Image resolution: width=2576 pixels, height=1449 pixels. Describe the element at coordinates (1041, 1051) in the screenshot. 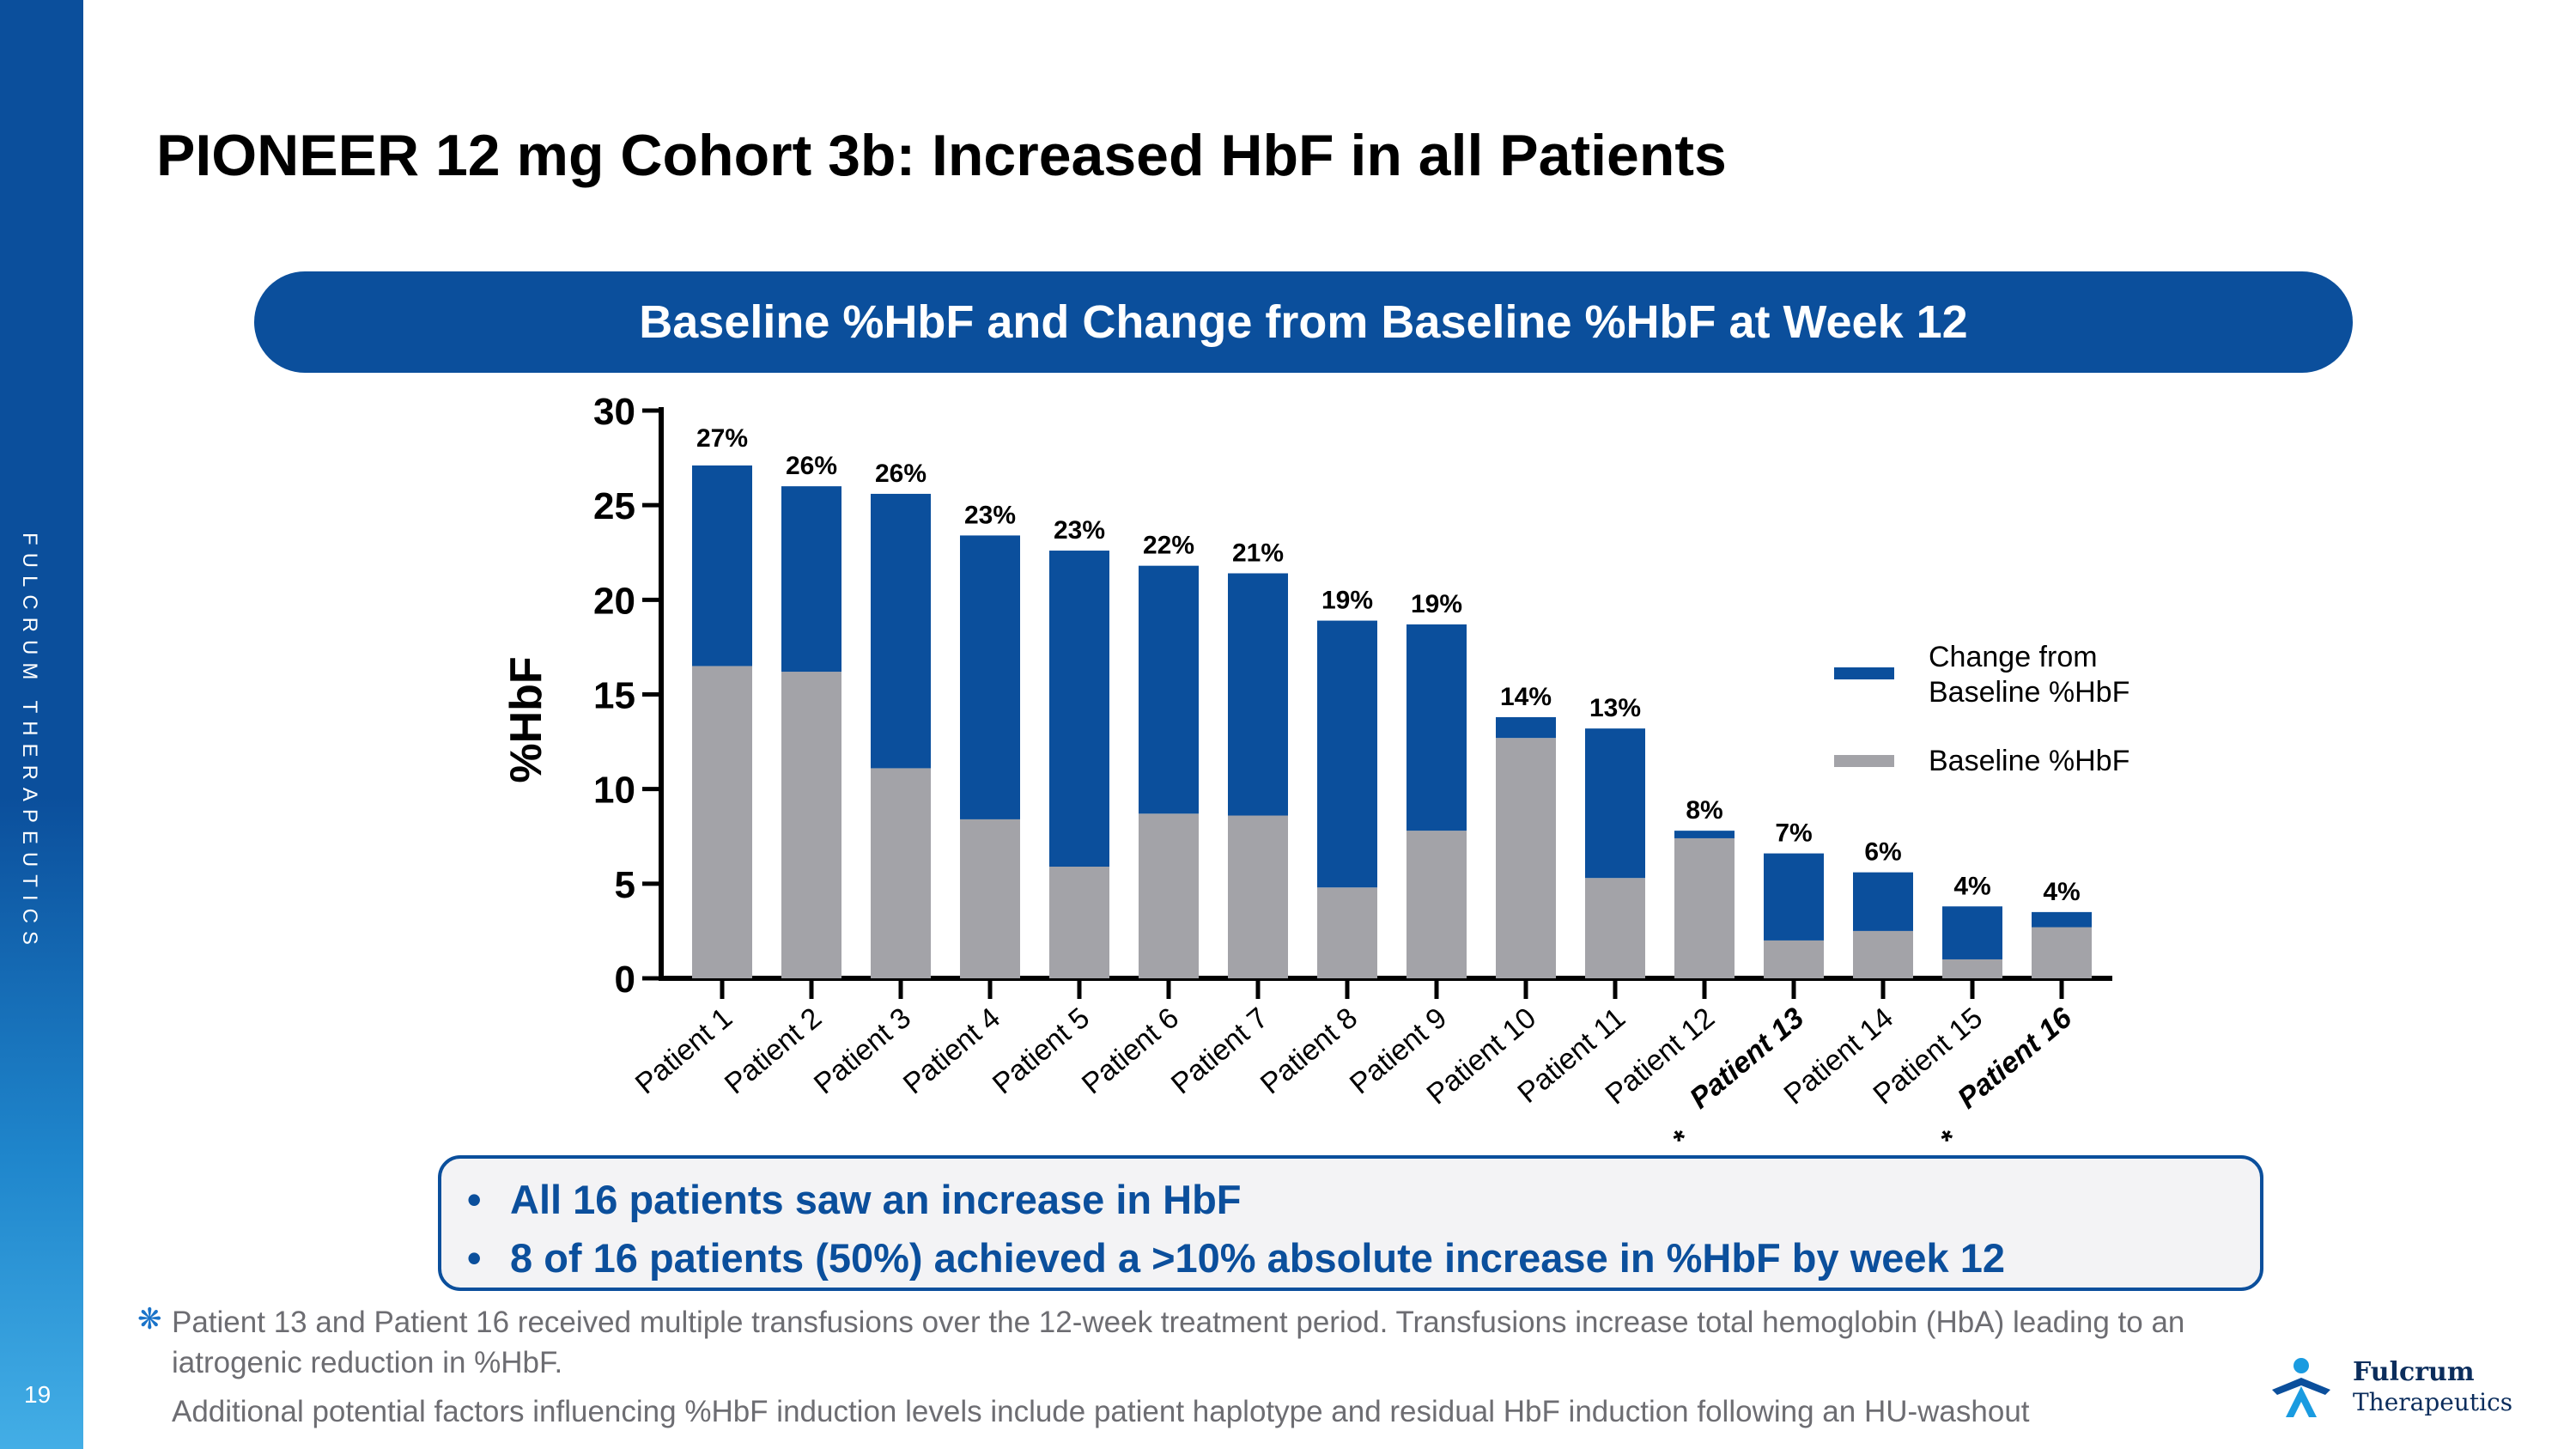

I see `x-tick-label: Patient 5` at that location.